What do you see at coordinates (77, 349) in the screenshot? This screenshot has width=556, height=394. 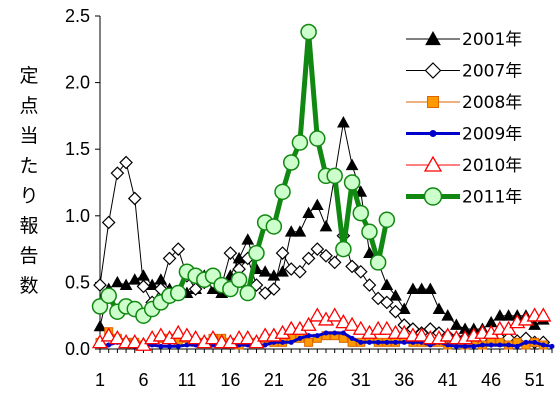 I see `y-tick-label: 0.0` at bounding box center [77, 349].